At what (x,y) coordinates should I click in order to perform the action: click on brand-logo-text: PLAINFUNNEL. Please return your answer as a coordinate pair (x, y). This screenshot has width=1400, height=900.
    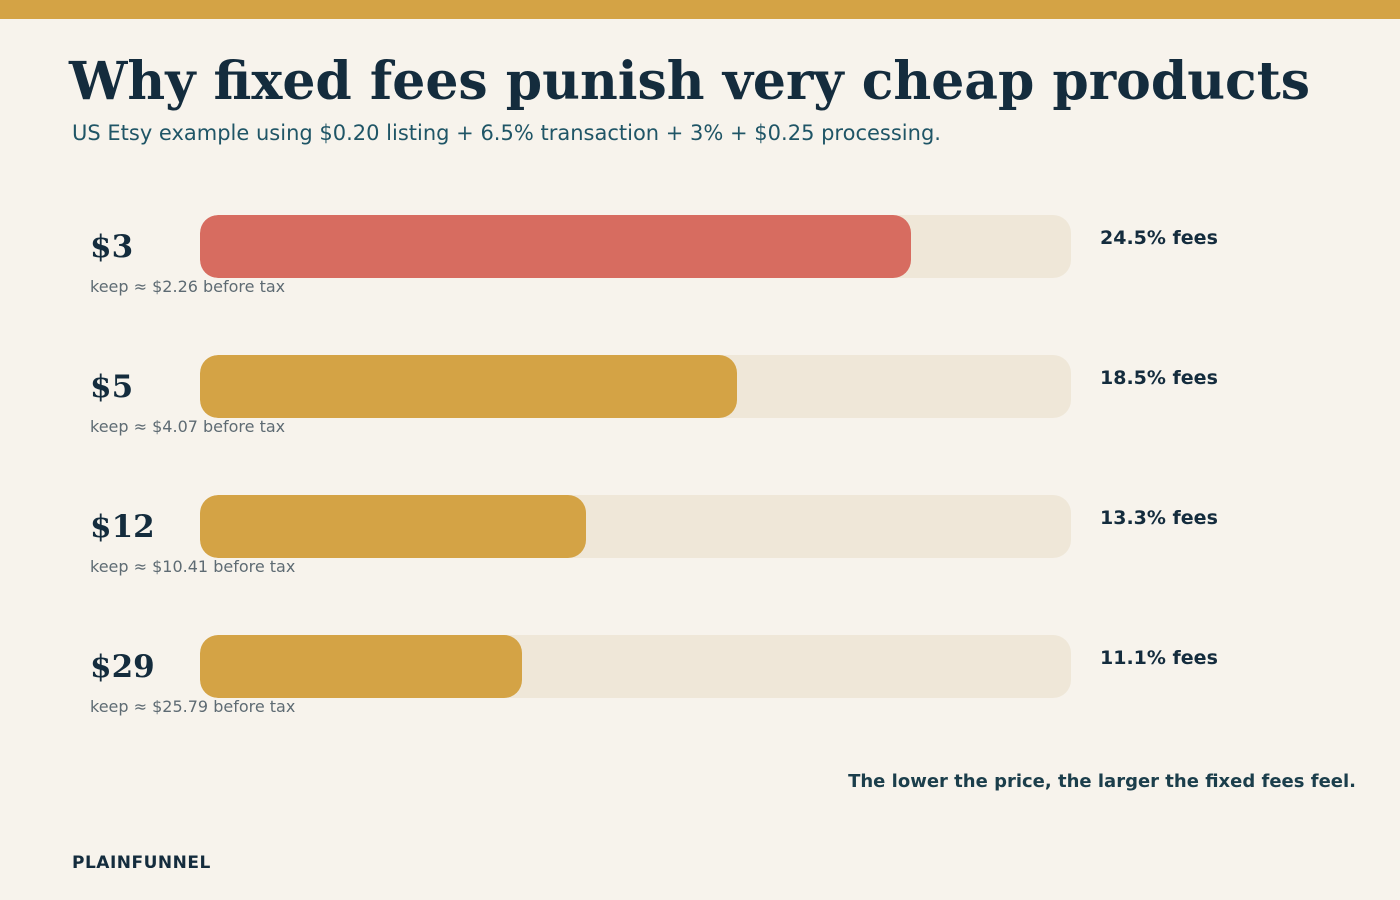
    Looking at the image, I should click on (141, 863).